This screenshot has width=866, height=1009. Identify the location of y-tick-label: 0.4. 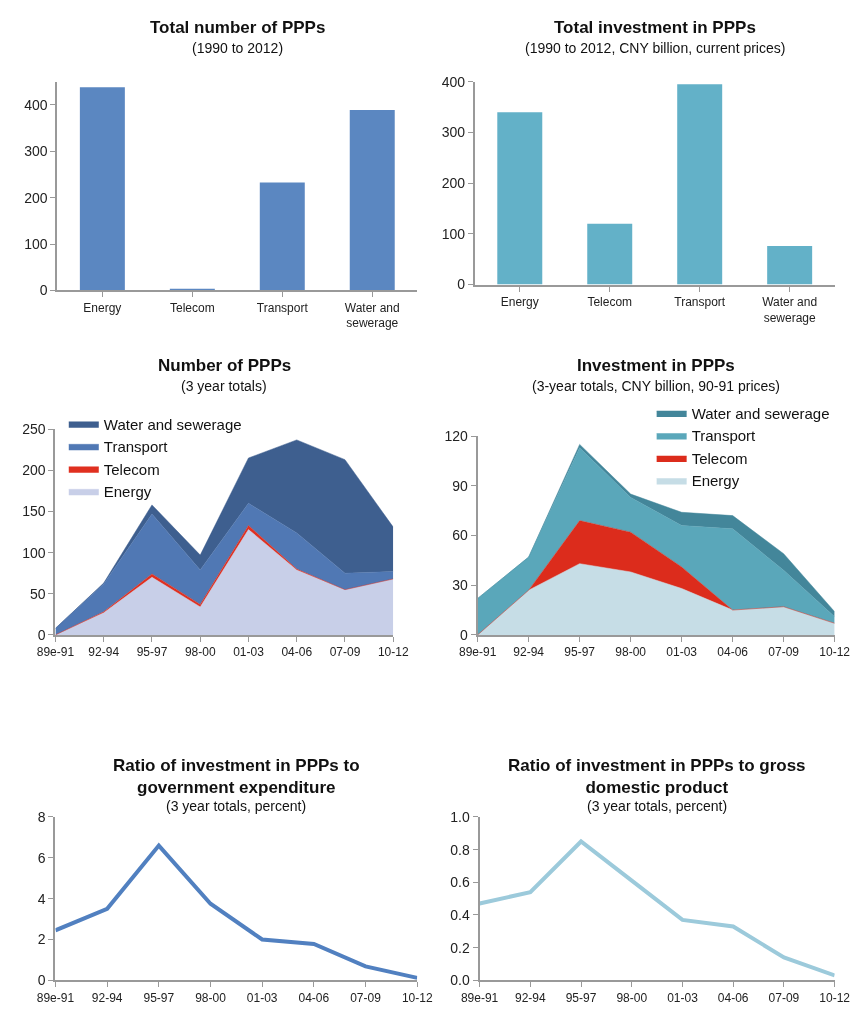
(460, 914).